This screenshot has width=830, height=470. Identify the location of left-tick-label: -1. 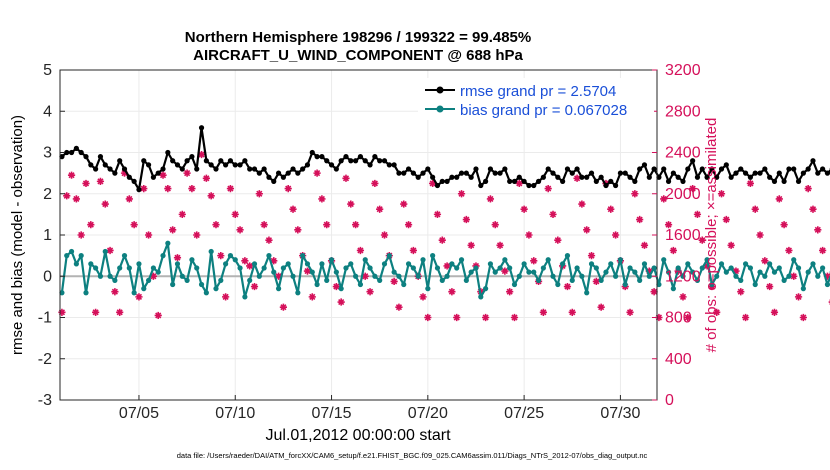
(45, 318).